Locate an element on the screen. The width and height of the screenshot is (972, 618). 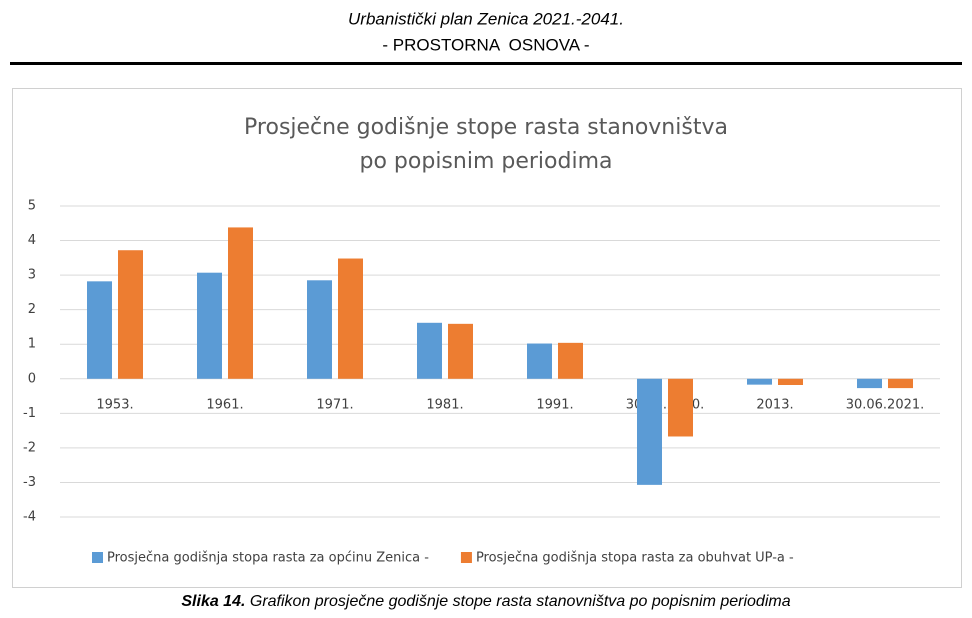
header-line2: - PROSTORNA OSNOVA - is located at coordinates (485, 44).